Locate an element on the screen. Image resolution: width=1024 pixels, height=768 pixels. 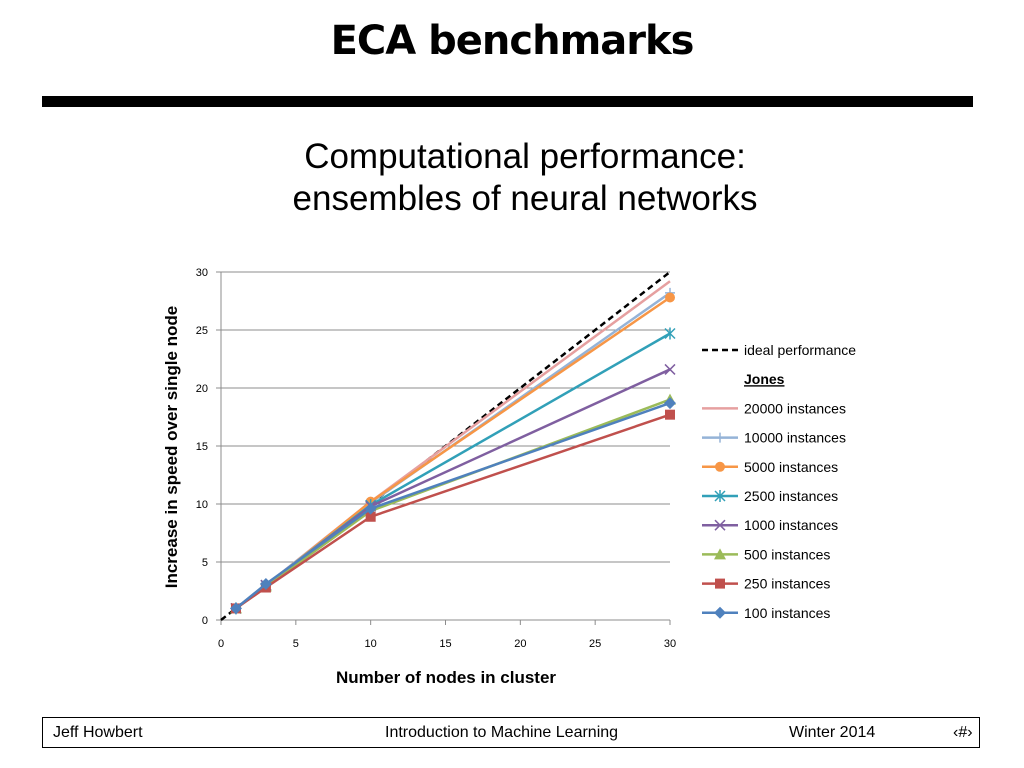
legend-label: 100 instances is located at coordinates (787, 613).